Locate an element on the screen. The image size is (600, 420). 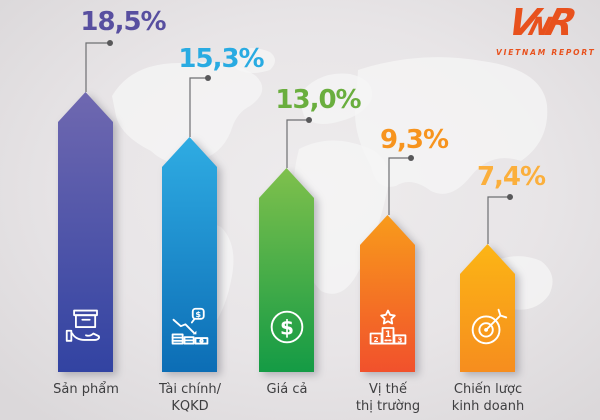
bar-san-pham is located at coordinates (85, 232).